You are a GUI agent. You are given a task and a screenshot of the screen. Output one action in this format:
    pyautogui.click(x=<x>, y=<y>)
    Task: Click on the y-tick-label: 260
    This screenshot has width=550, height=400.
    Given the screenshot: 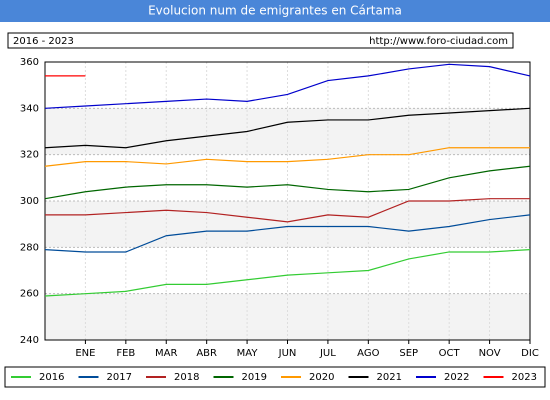 What is the action you would take?
    pyautogui.click(x=29, y=294)
    